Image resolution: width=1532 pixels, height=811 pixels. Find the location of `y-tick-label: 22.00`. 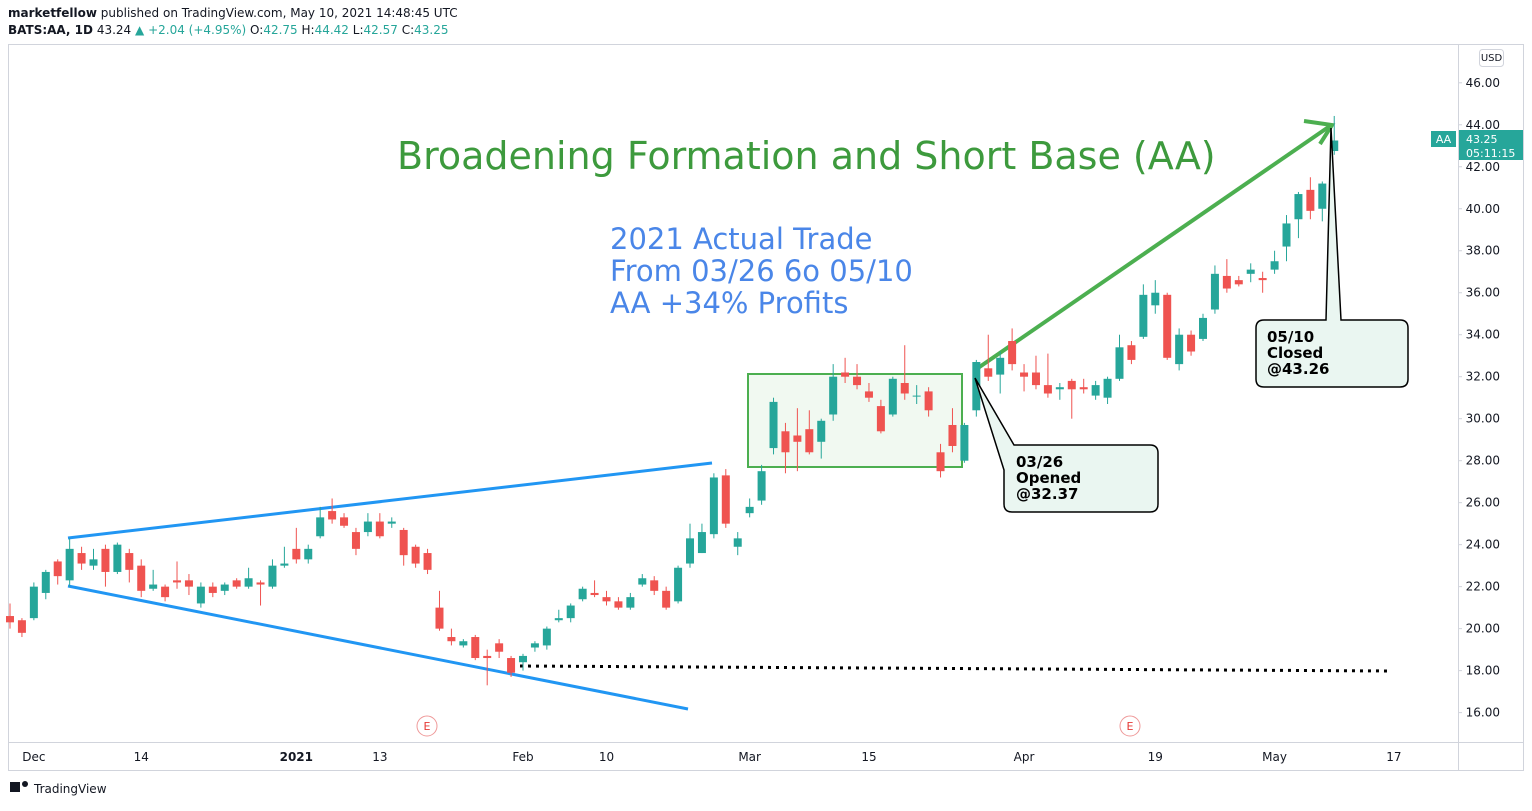

y-tick-label: 22.00 is located at coordinates (1483, 587).